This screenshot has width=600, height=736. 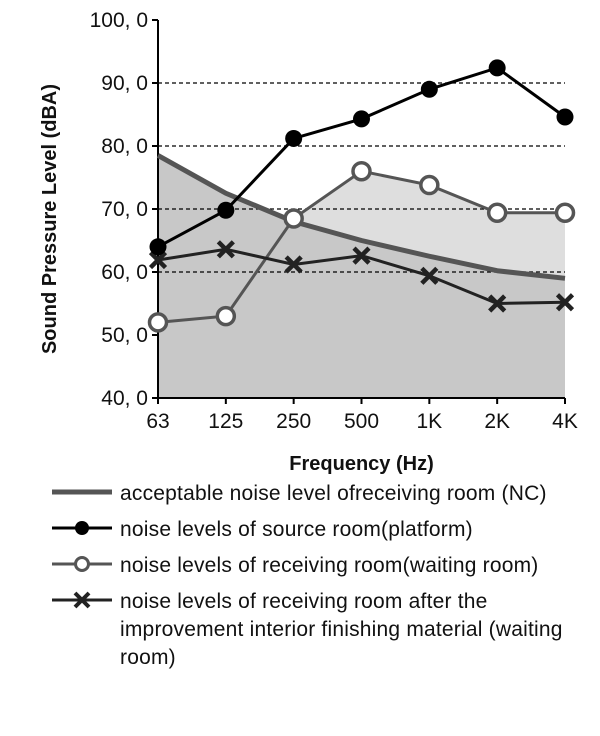 What do you see at coordinates (497, 421) in the screenshot?
I see `x-tick-label: 2K` at bounding box center [497, 421].